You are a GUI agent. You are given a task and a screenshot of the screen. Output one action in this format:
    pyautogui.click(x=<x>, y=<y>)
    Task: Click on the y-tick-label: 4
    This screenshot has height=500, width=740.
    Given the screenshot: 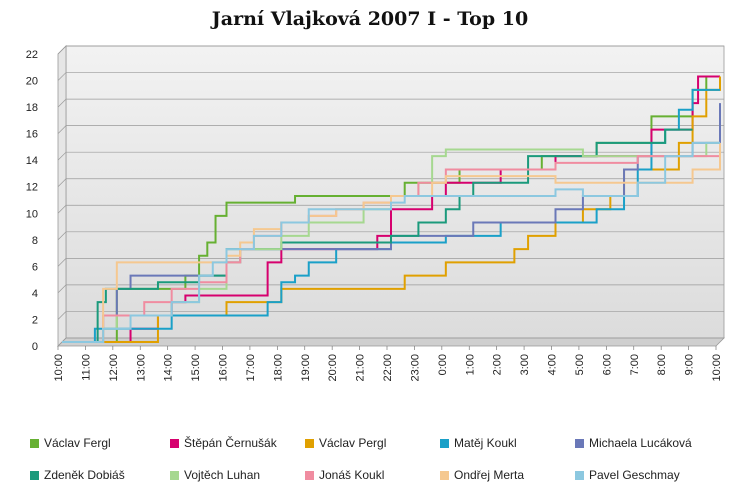 What is the action you would take?
    pyautogui.click(x=35, y=294)
    